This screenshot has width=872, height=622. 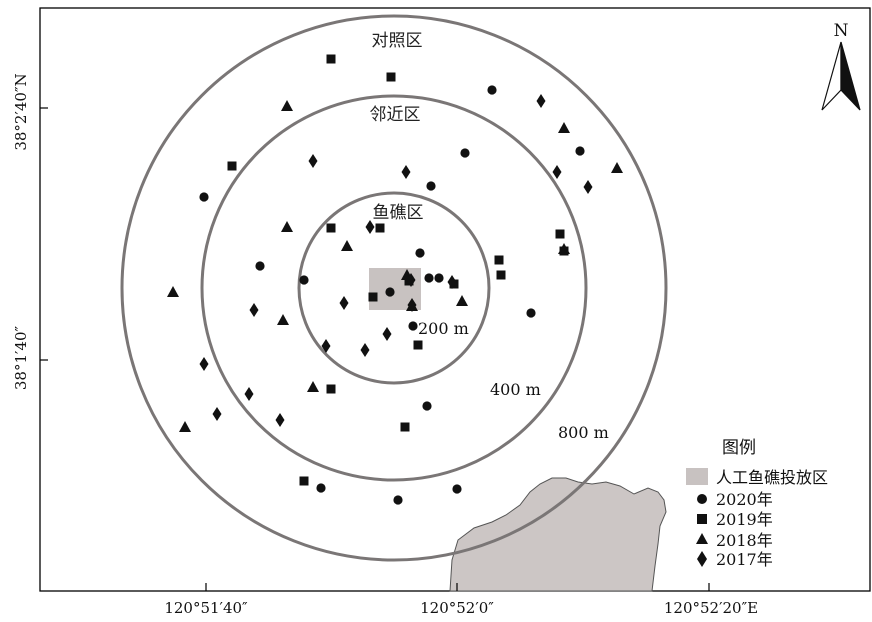 What do you see at coordinates (583, 432) in the screenshot?
I see `ring-label-800m: 800 m` at bounding box center [583, 432].